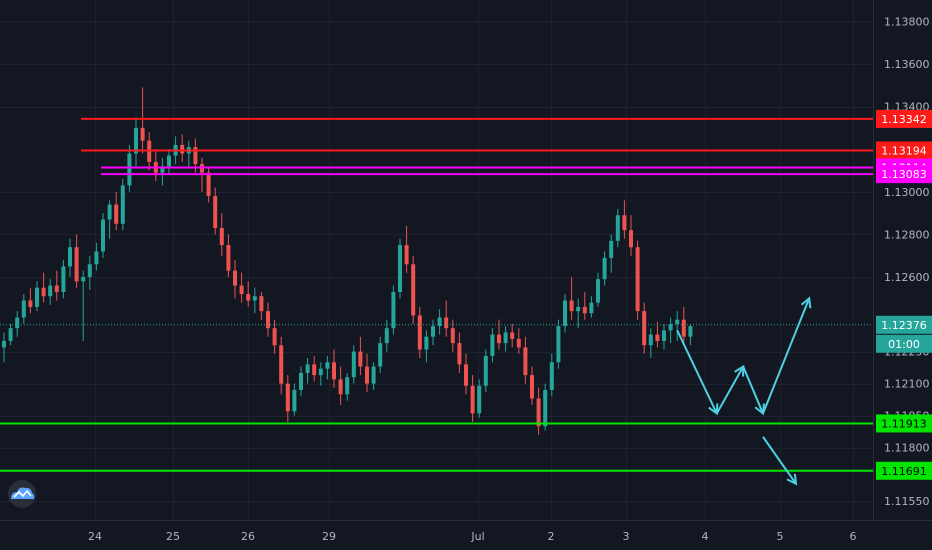  I want to click on current-price-tag, so click(904, 324).